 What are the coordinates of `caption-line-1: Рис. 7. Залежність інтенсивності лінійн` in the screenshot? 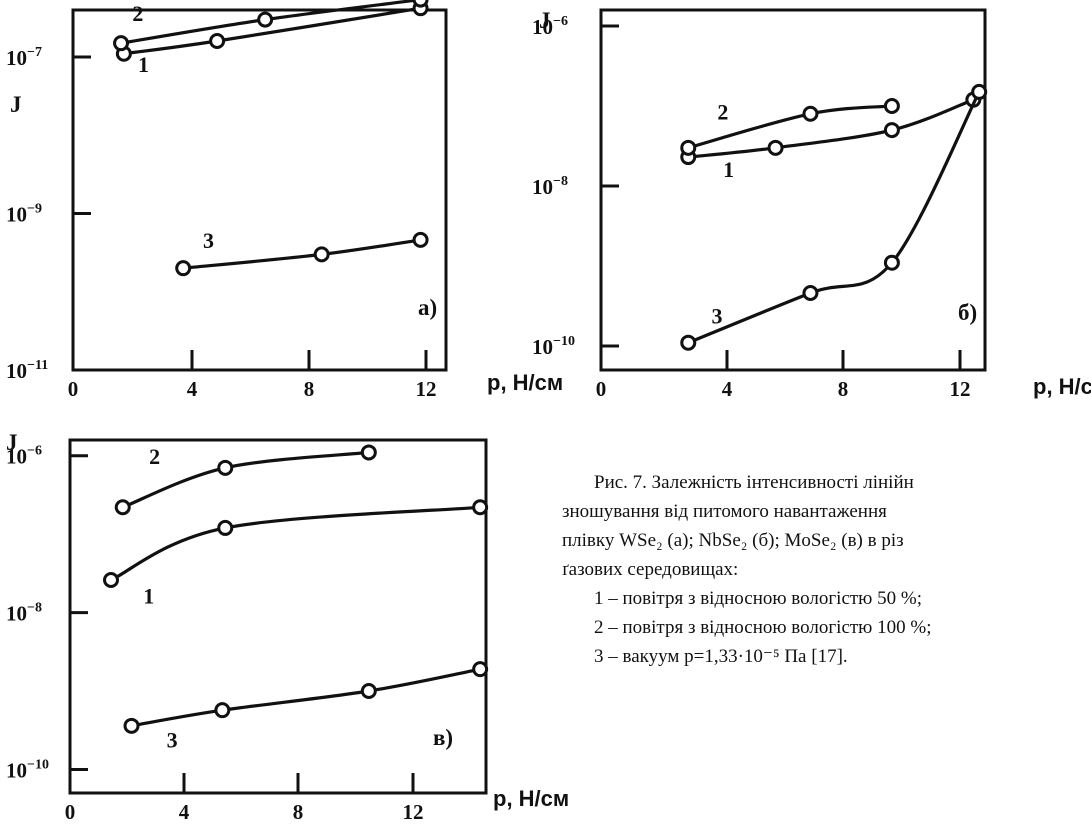 It's located at (754, 482).